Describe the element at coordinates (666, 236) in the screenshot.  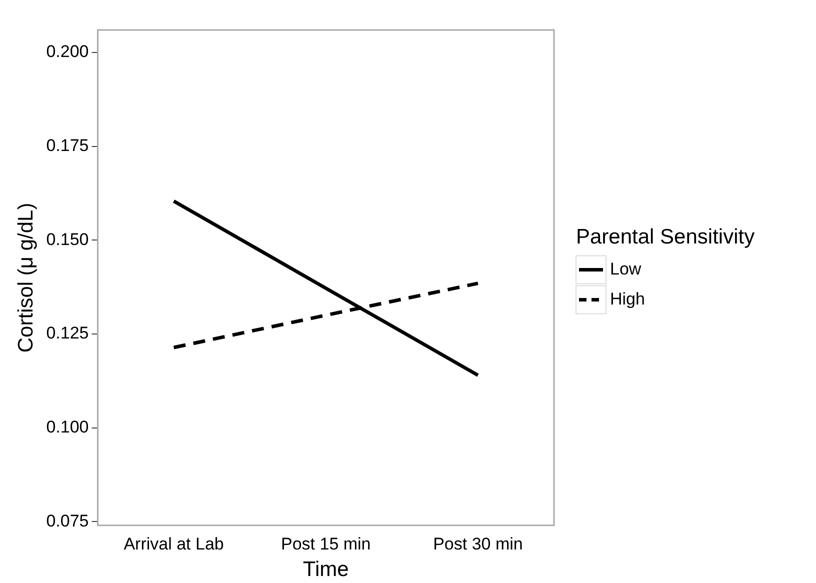
I see `legend-title: Parental Sensitivity` at that location.